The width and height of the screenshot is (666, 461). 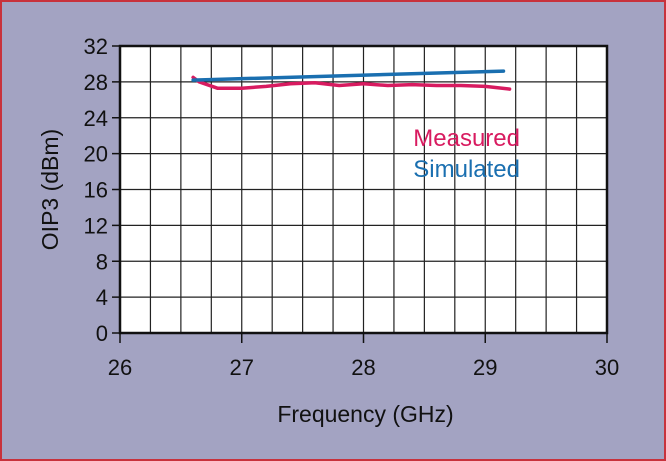 I want to click on x-tick-label: 27, so click(x=242, y=367).